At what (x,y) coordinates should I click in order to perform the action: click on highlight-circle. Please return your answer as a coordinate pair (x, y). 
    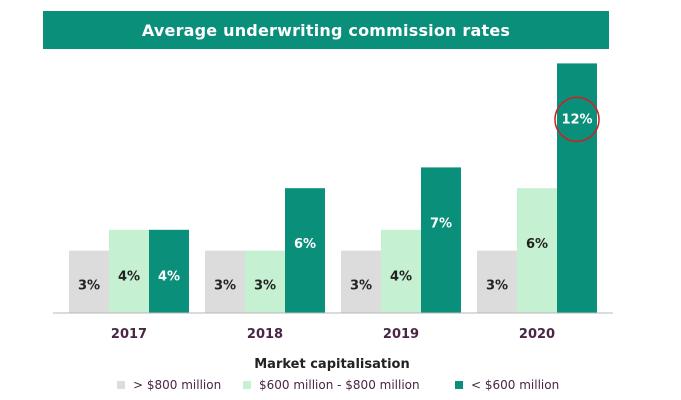
    Looking at the image, I should click on (577, 119).